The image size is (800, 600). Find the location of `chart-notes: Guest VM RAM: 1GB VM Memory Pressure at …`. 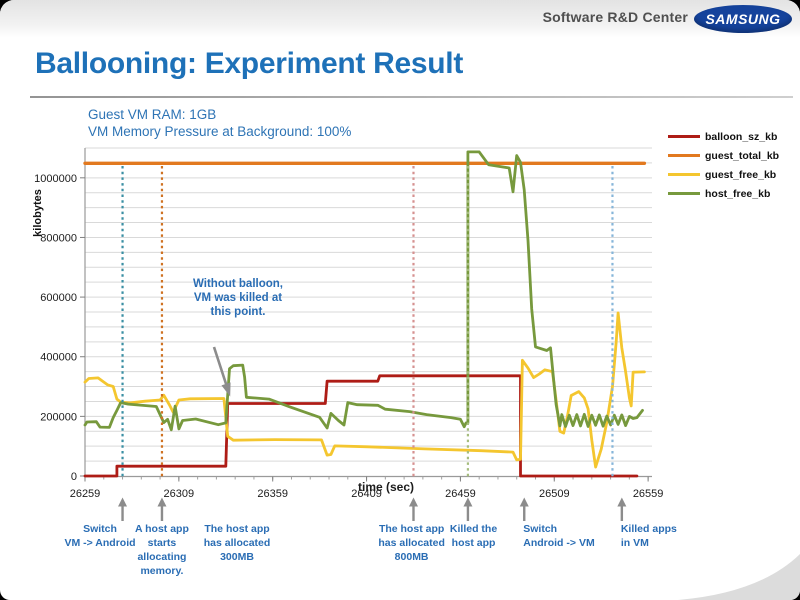

chart-notes: Guest VM RAM: 1GB VM Memory Pressure at … is located at coordinates (219, 123).